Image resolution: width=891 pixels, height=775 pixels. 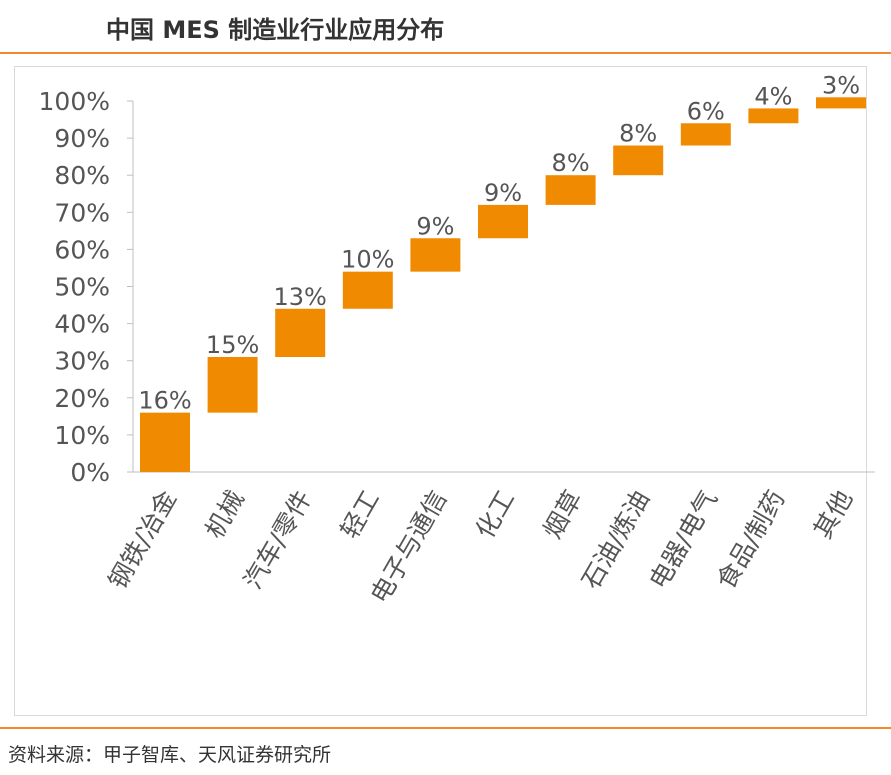 I want to click on category-label: 轻工, so click(x=360, y=515).